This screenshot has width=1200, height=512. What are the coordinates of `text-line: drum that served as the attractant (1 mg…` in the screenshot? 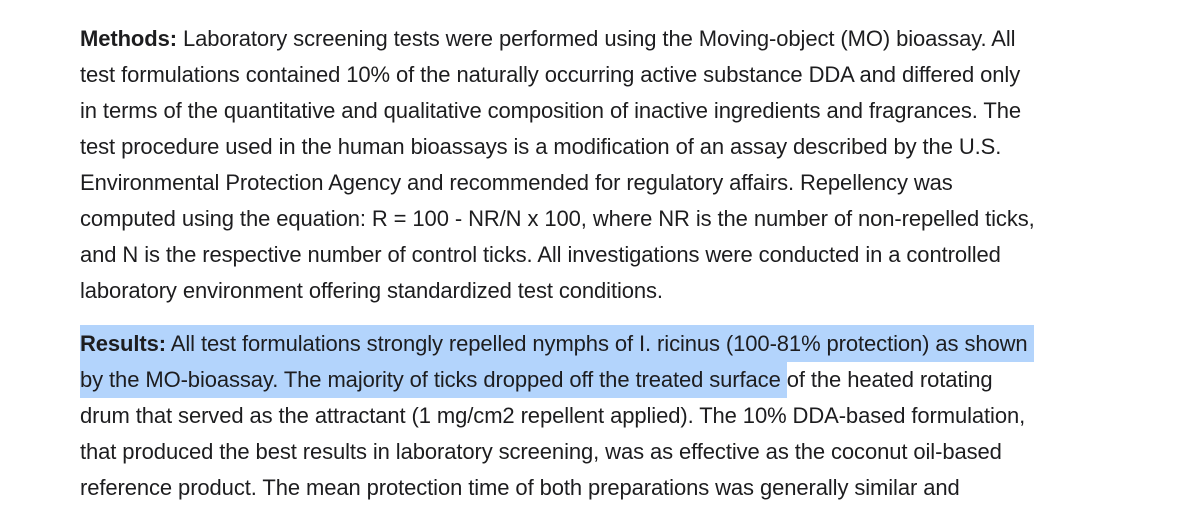 It's located at (625, 416).